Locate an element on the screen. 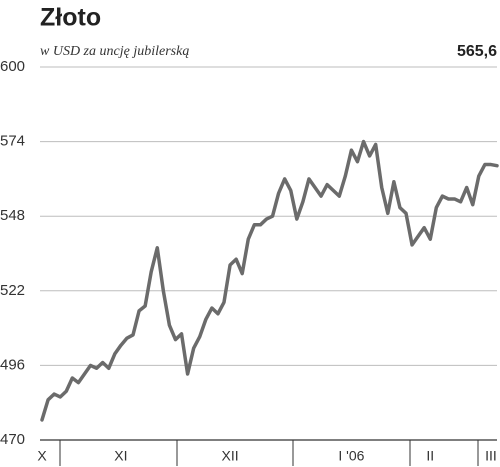 The width and height of the screenshot is (500, 467). x-tick-label: X is located at coordinates (42, 456).